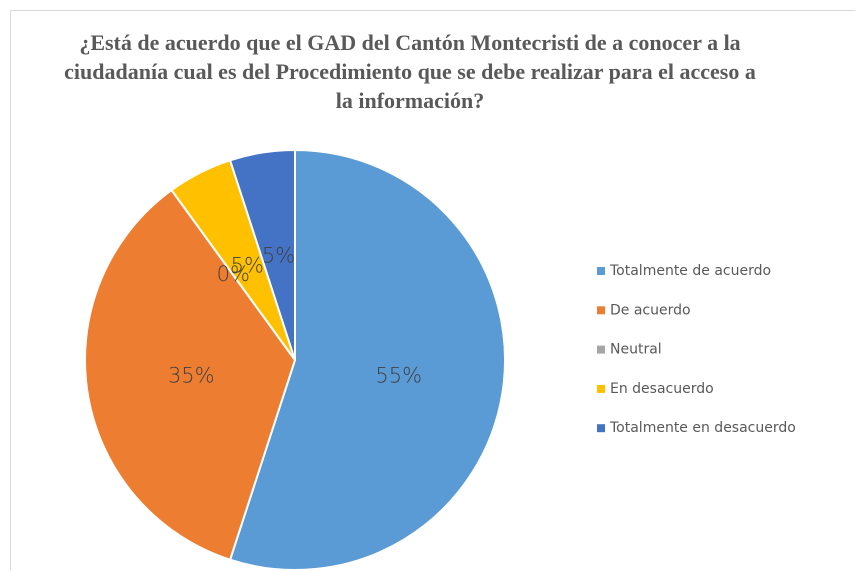 The image size is (856, 571). I want to click on legend-label: En desacuerdo, so click(662, 389).